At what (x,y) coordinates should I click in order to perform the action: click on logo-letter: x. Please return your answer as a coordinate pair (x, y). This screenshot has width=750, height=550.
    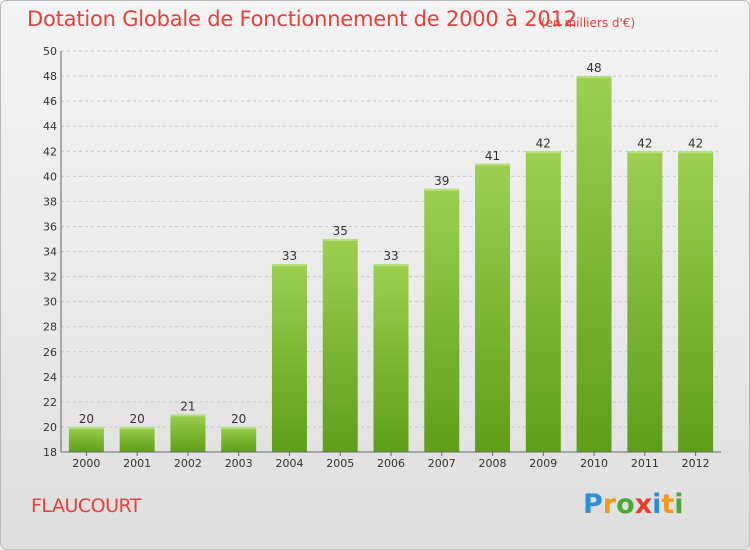
    Looking at the image, I should click on (643, 504).